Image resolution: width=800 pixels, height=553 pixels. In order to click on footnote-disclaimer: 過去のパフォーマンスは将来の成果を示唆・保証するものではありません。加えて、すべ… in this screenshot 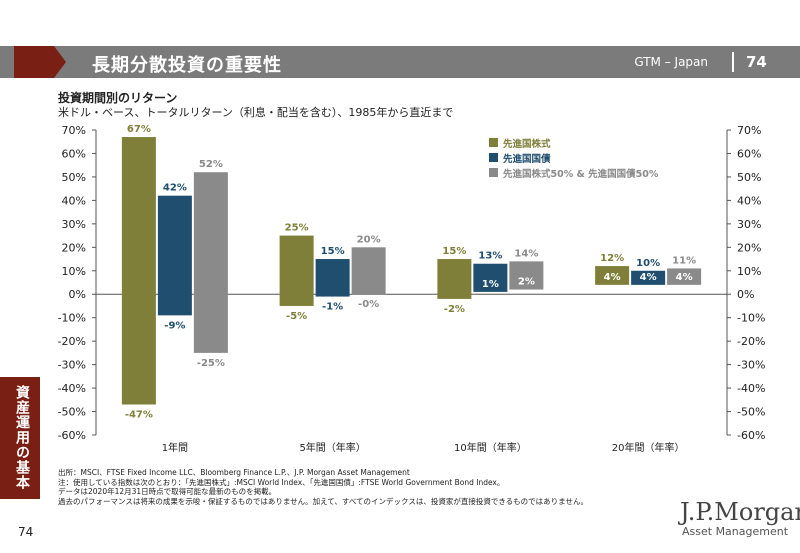, I will do `click(323, 501)`.